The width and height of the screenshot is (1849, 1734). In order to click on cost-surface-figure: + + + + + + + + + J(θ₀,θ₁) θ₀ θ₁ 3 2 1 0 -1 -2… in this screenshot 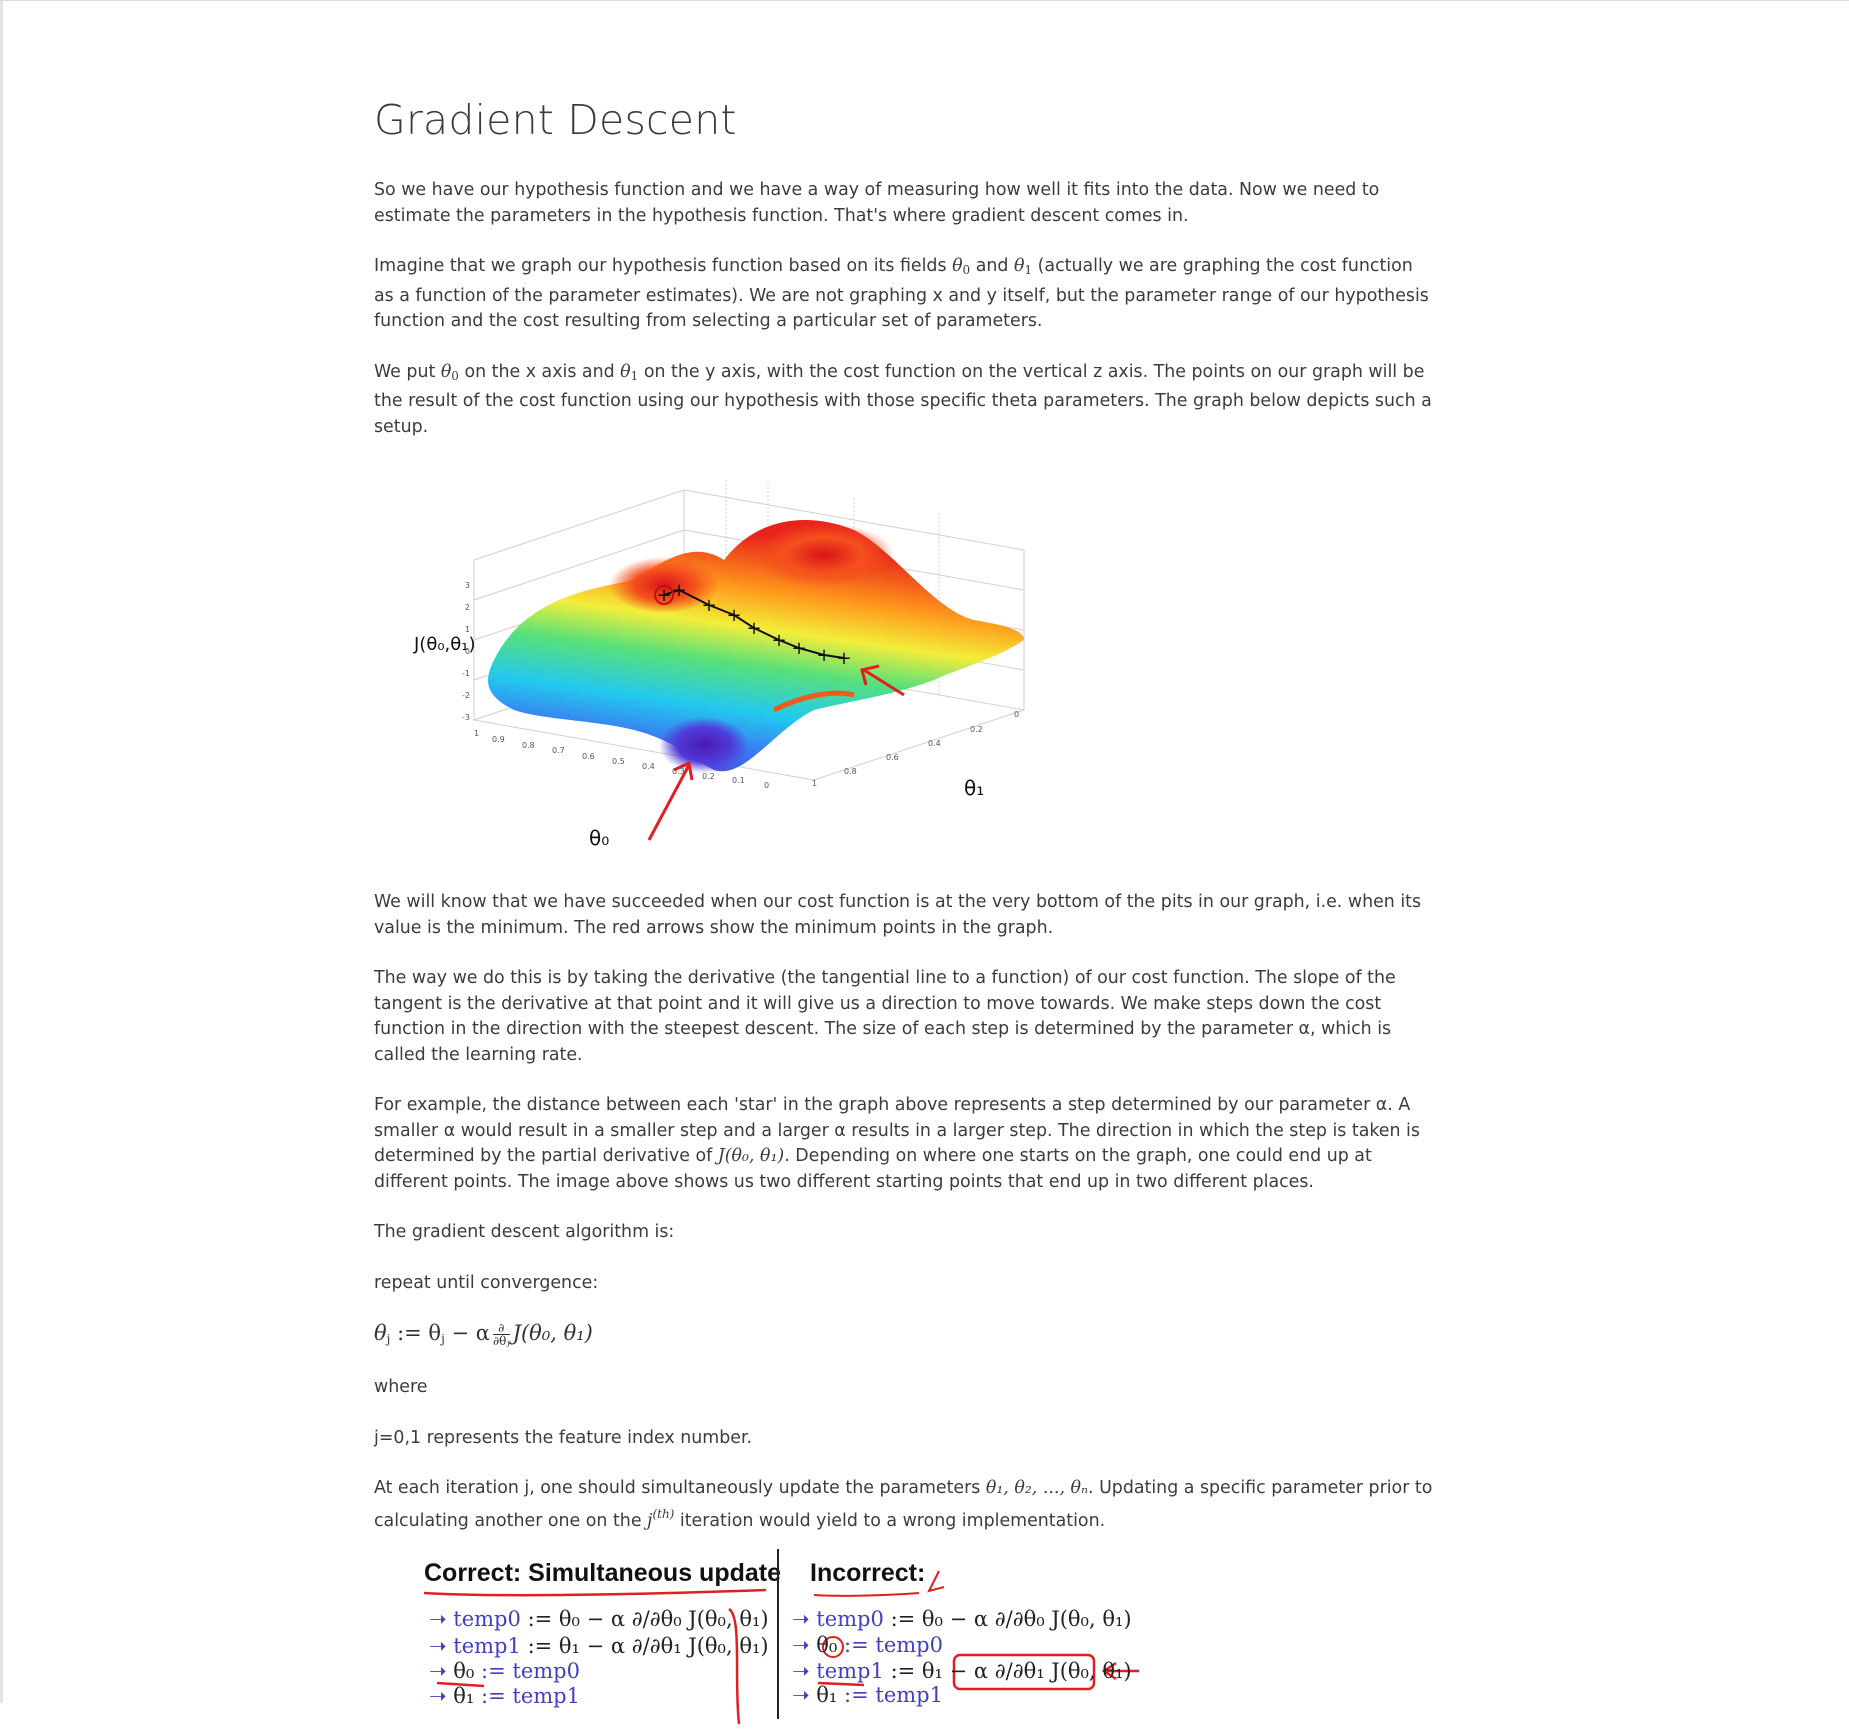, I will do `click(724, 678)`.